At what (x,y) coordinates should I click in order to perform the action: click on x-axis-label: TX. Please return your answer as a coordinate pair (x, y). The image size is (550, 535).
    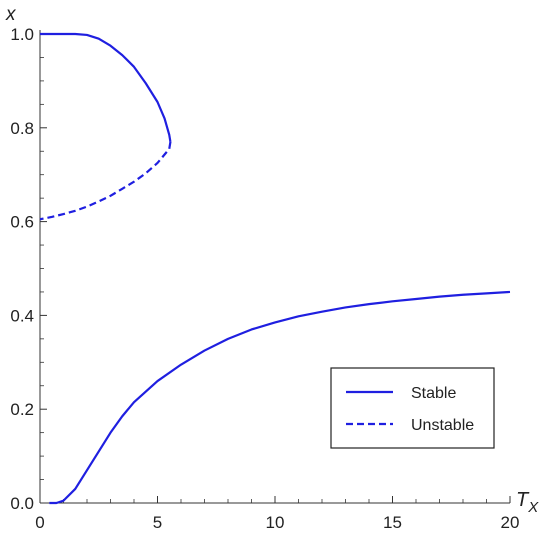
    Looking at the image, I should click on (527, 502).